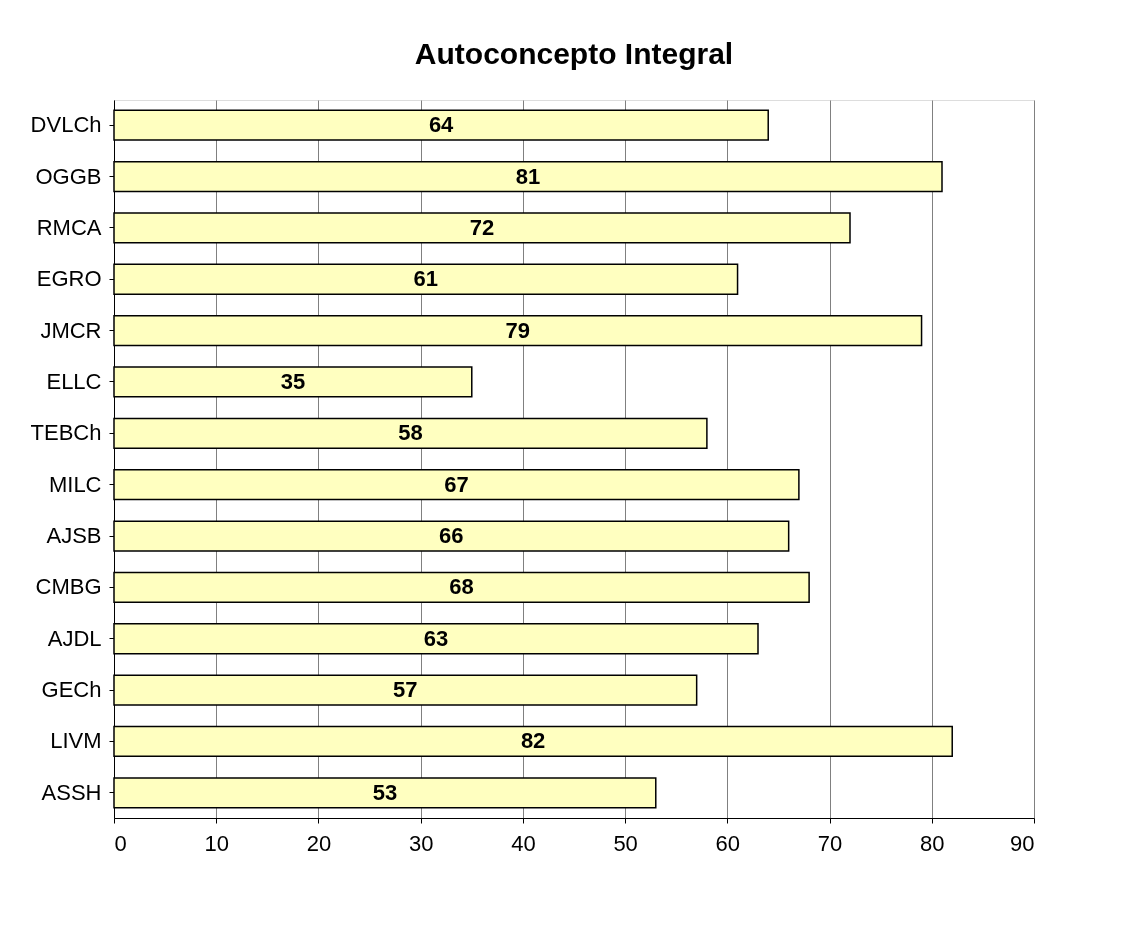 The image size is (1127, 946). Describe the element at coordinates (69, 227) in the screenshot. I see `y-tick-label: RMCA` at that location.